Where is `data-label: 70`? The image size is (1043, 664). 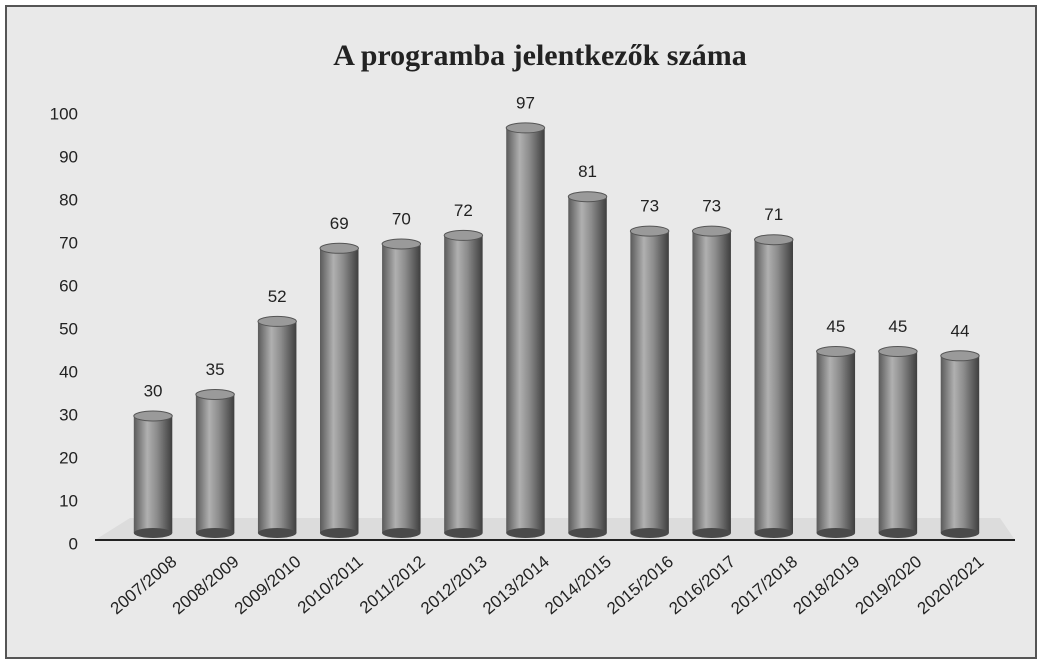
data-label: 70 is located at coordinates (401, 218).